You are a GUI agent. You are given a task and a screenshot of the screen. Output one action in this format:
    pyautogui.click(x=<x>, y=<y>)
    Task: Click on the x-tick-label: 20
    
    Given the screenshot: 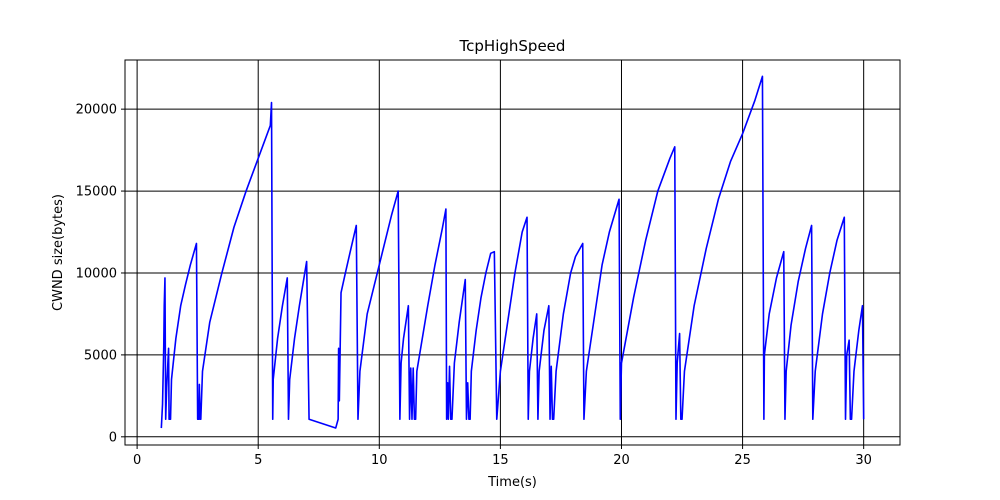 What is the action you would take?
    pyautogui.click(x=621, y=460)
    